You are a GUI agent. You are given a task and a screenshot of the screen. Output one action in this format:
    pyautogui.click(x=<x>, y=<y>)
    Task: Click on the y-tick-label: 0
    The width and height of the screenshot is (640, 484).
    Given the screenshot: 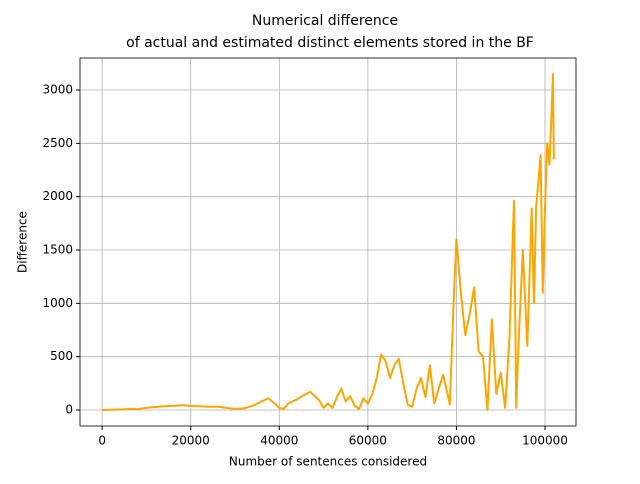 What is the action you would take?
    pyautogui.click(x=69, y=410)
    